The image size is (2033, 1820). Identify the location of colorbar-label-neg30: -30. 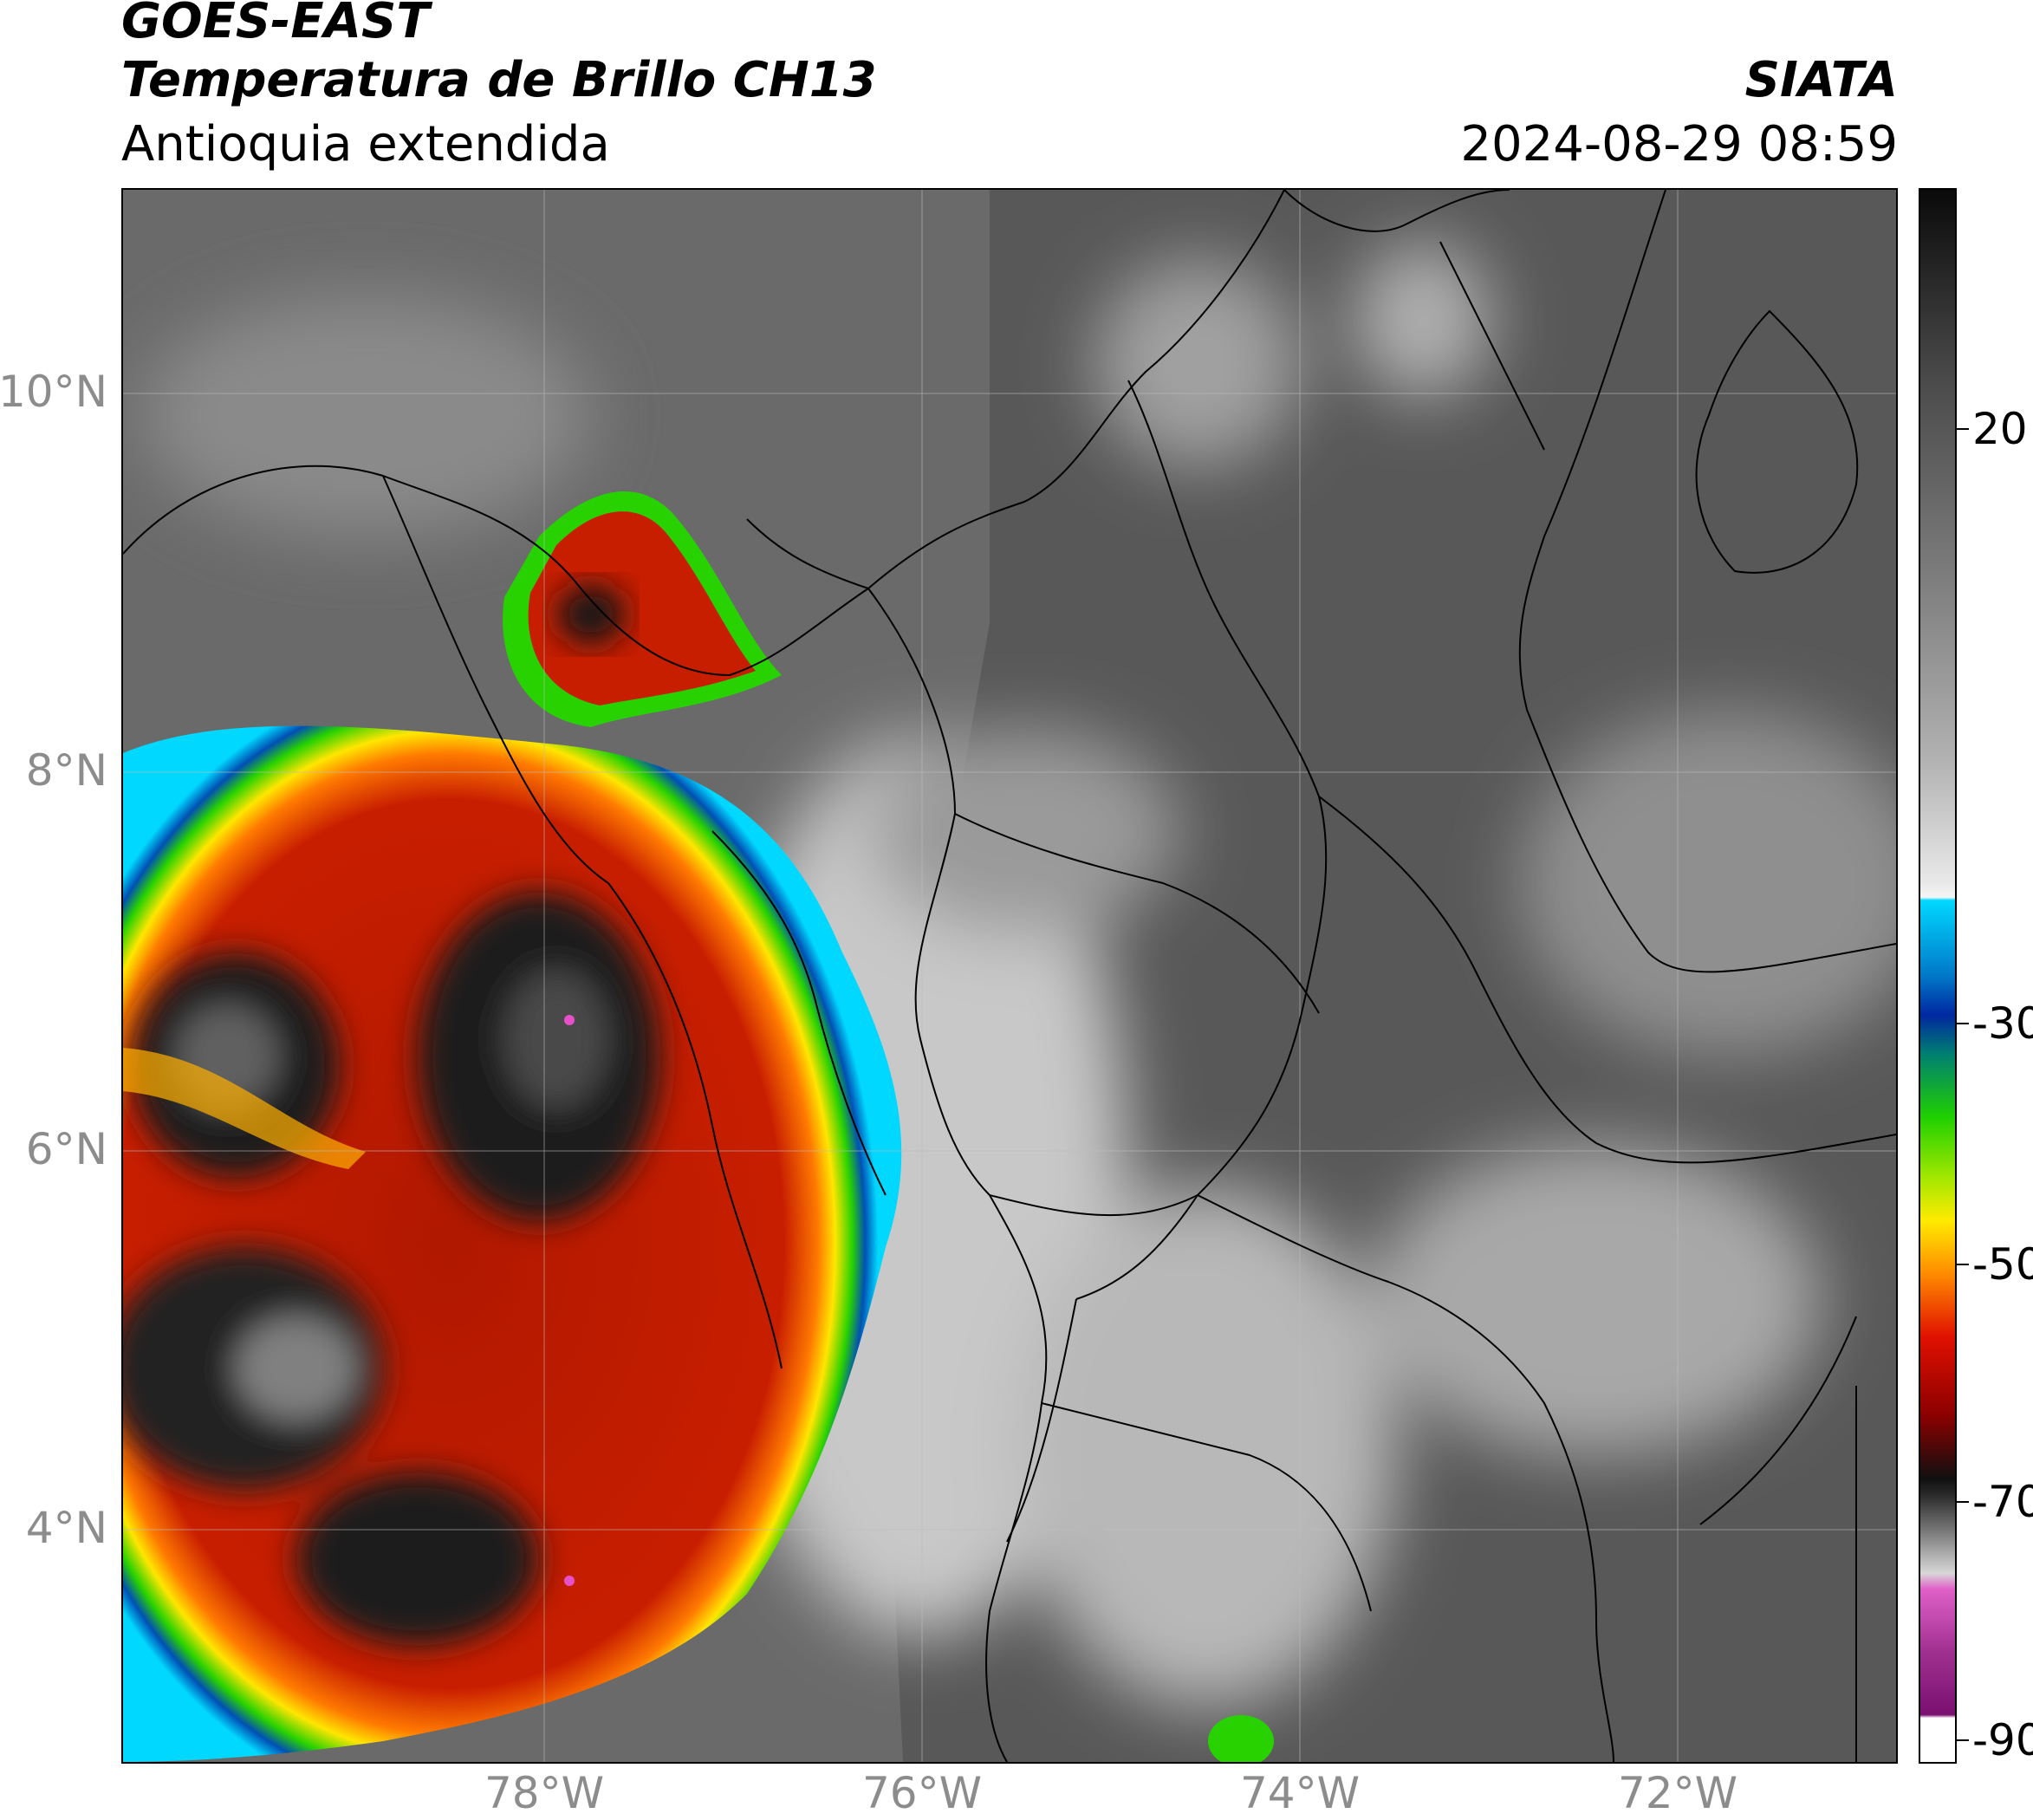
(2003, 1023).